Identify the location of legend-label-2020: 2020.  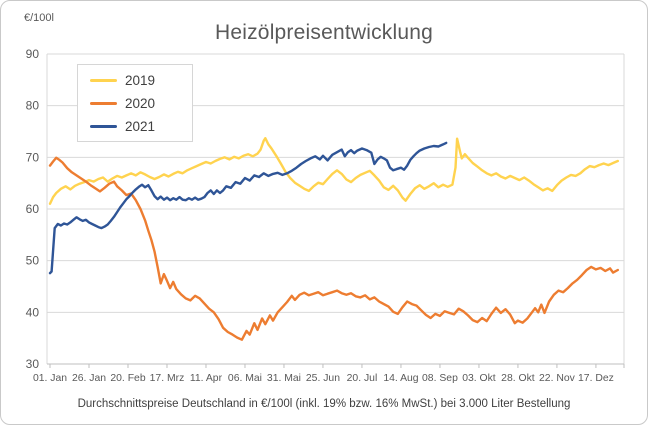
(140, 103).